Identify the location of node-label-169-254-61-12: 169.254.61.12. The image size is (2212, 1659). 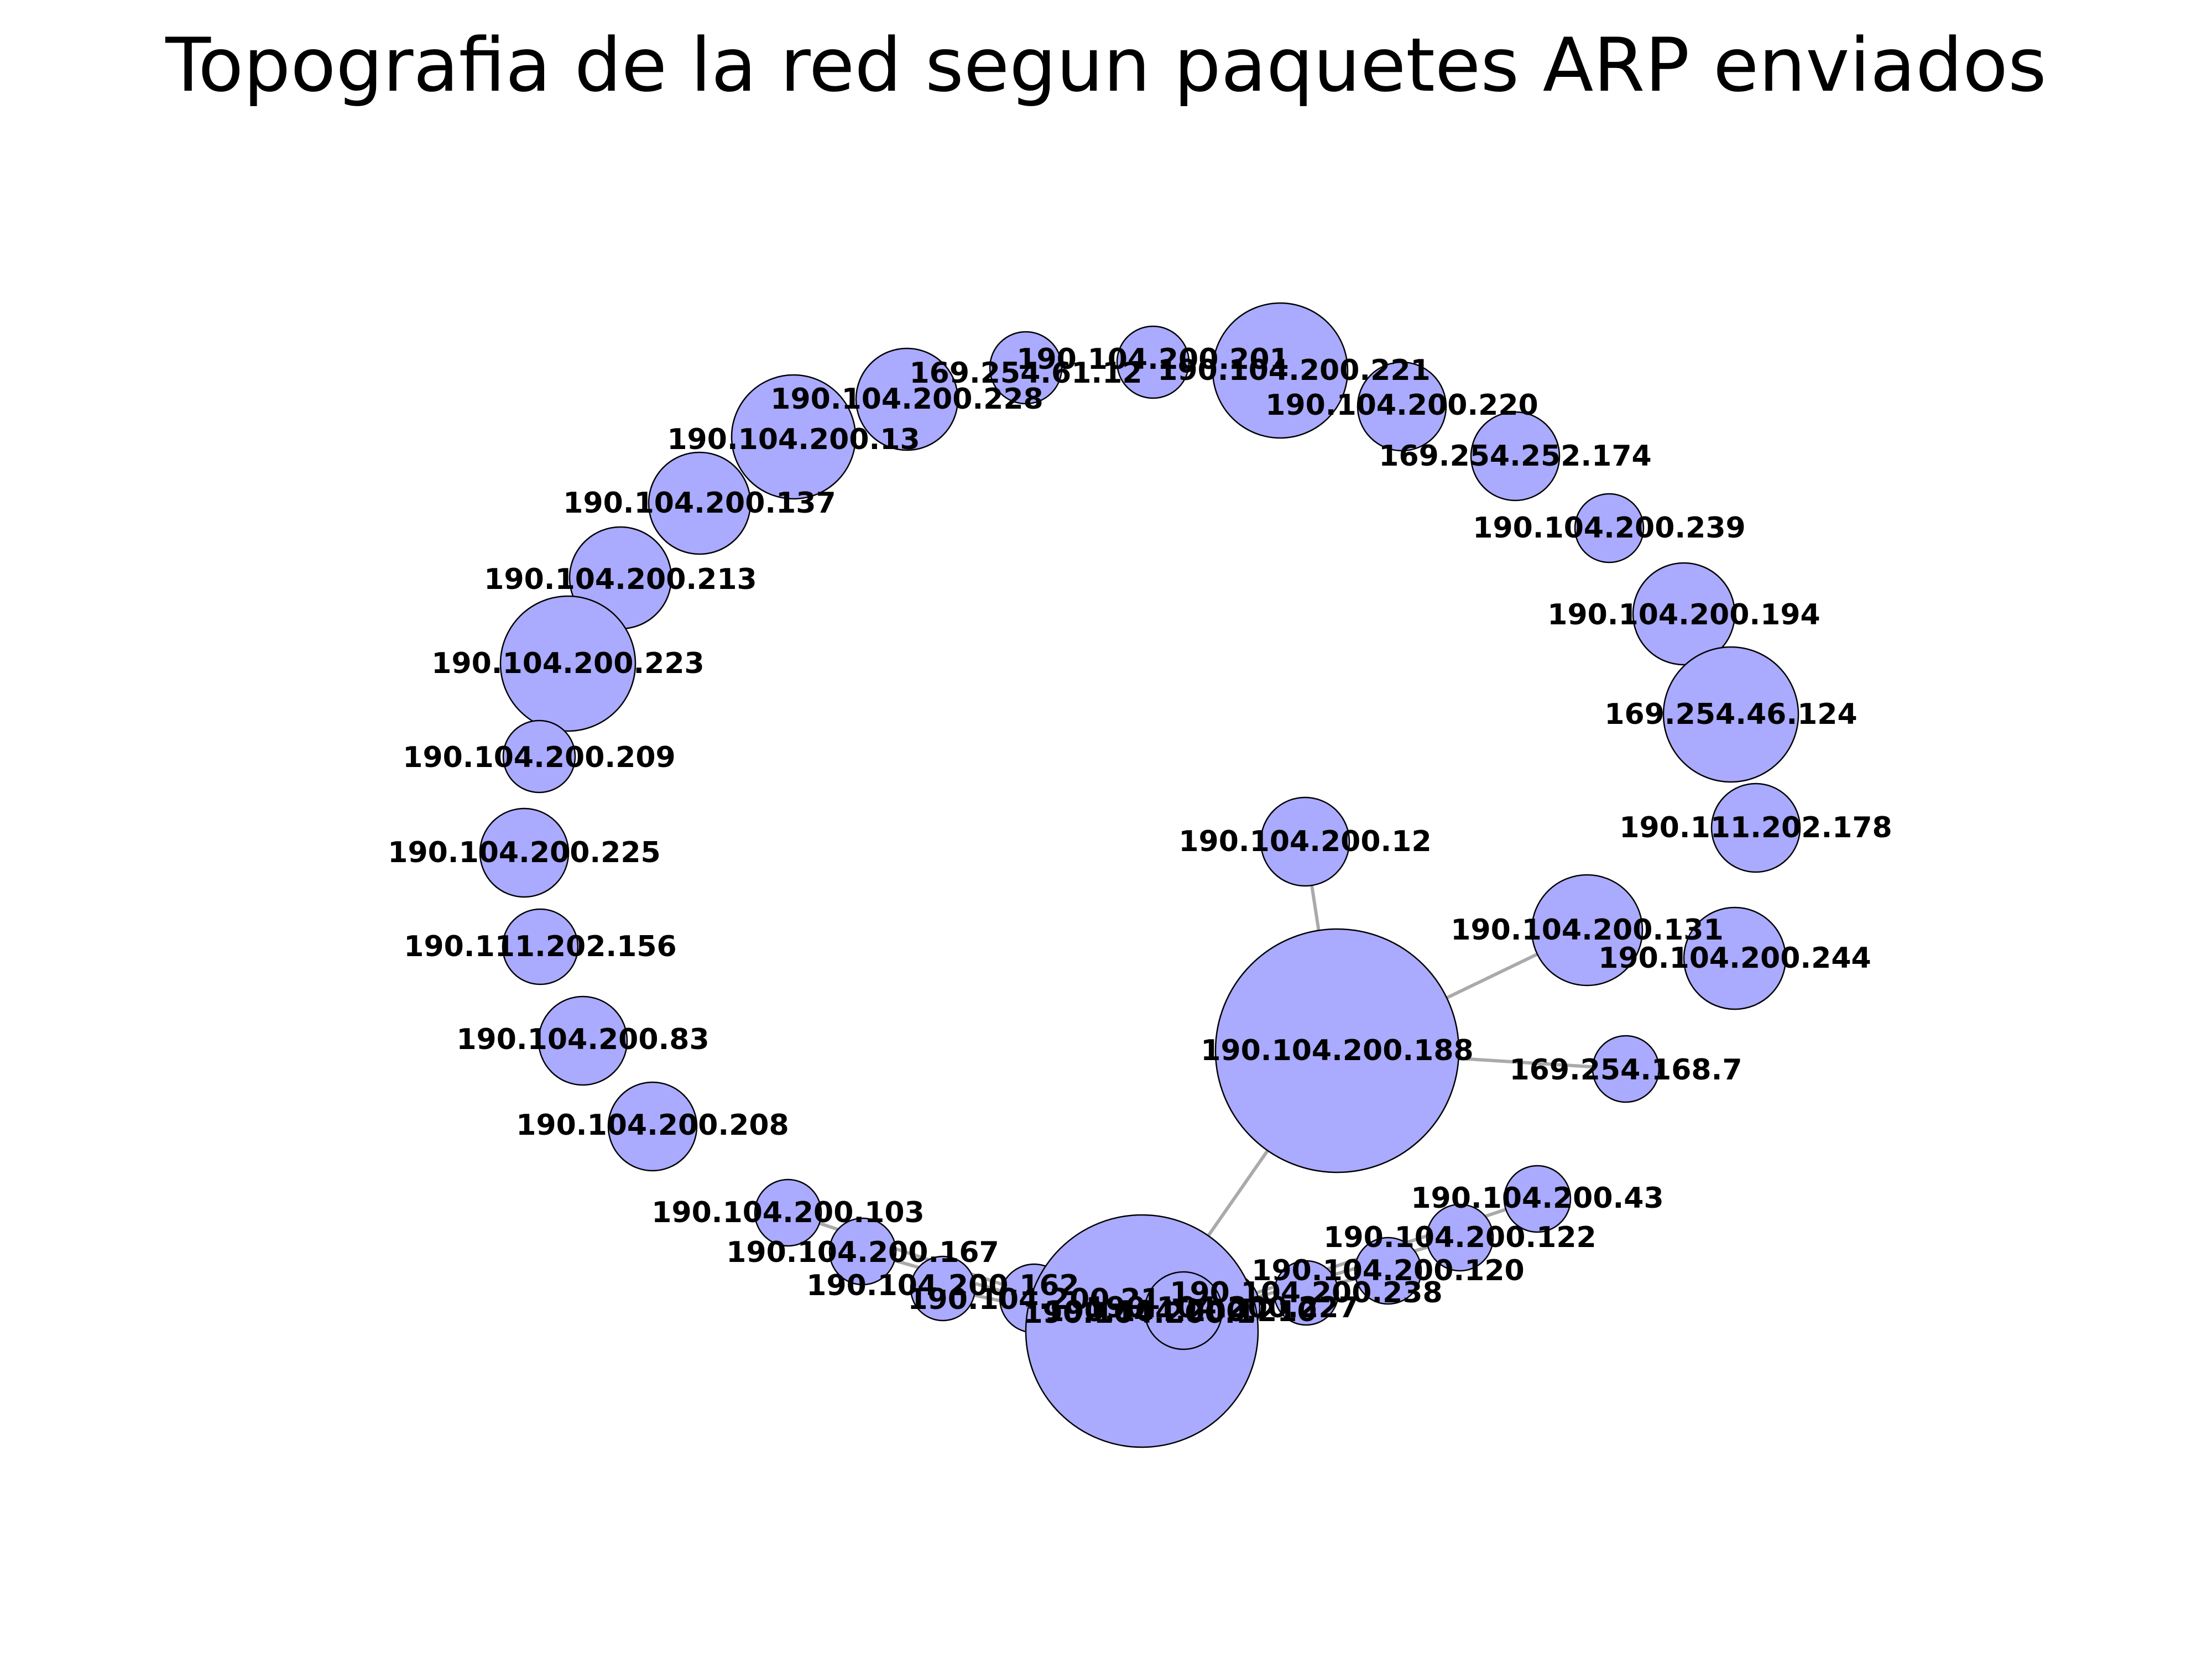
(1026, 374).